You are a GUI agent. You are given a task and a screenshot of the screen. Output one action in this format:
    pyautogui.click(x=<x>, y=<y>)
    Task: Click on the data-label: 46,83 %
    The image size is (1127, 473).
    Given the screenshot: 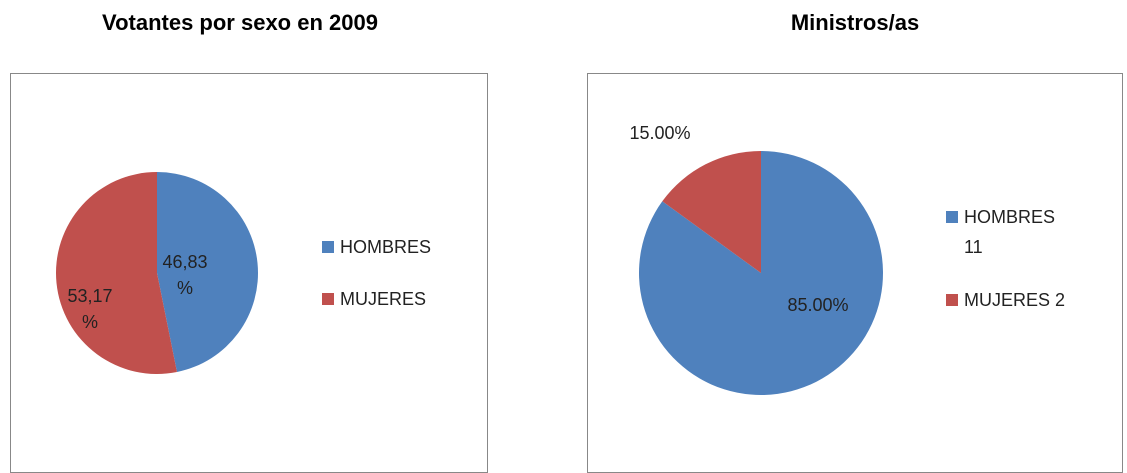 What is the action you would take?
    pyautogui.click(x=185, y=275)
    